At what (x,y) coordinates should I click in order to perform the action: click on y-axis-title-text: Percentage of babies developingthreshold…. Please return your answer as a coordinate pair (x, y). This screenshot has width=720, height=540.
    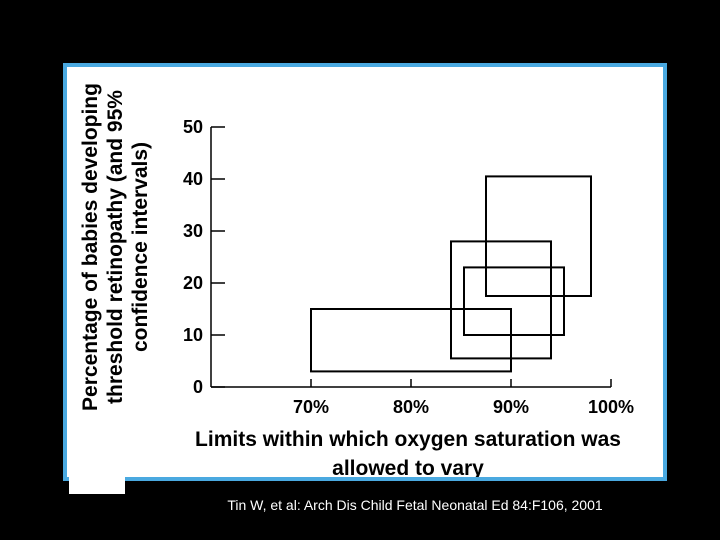
    Looking at the image, I should click on (115, 247).